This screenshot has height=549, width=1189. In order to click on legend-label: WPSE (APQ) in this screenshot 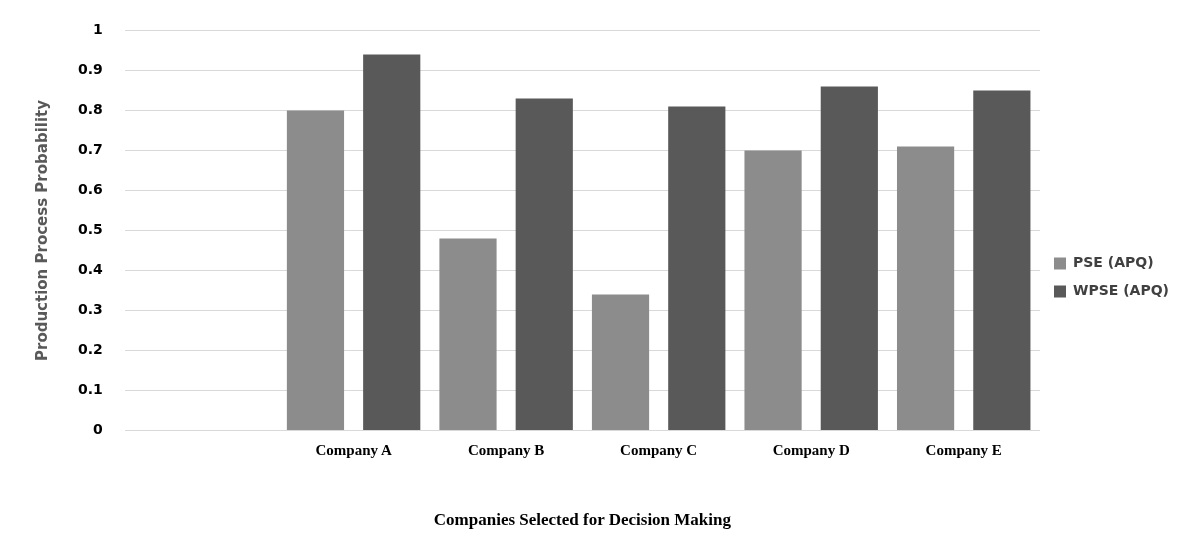, I will do `click(1121, 290)`.